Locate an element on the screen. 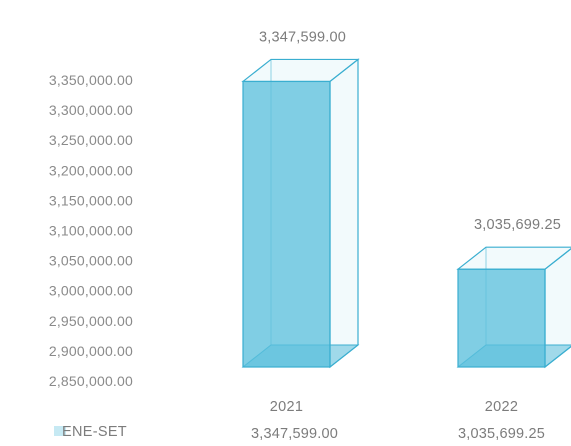 Image resolution: width=571 pixels, height=446 pixels. data-table-value: 3,035,699.25 is located at coordinates (501, 434).